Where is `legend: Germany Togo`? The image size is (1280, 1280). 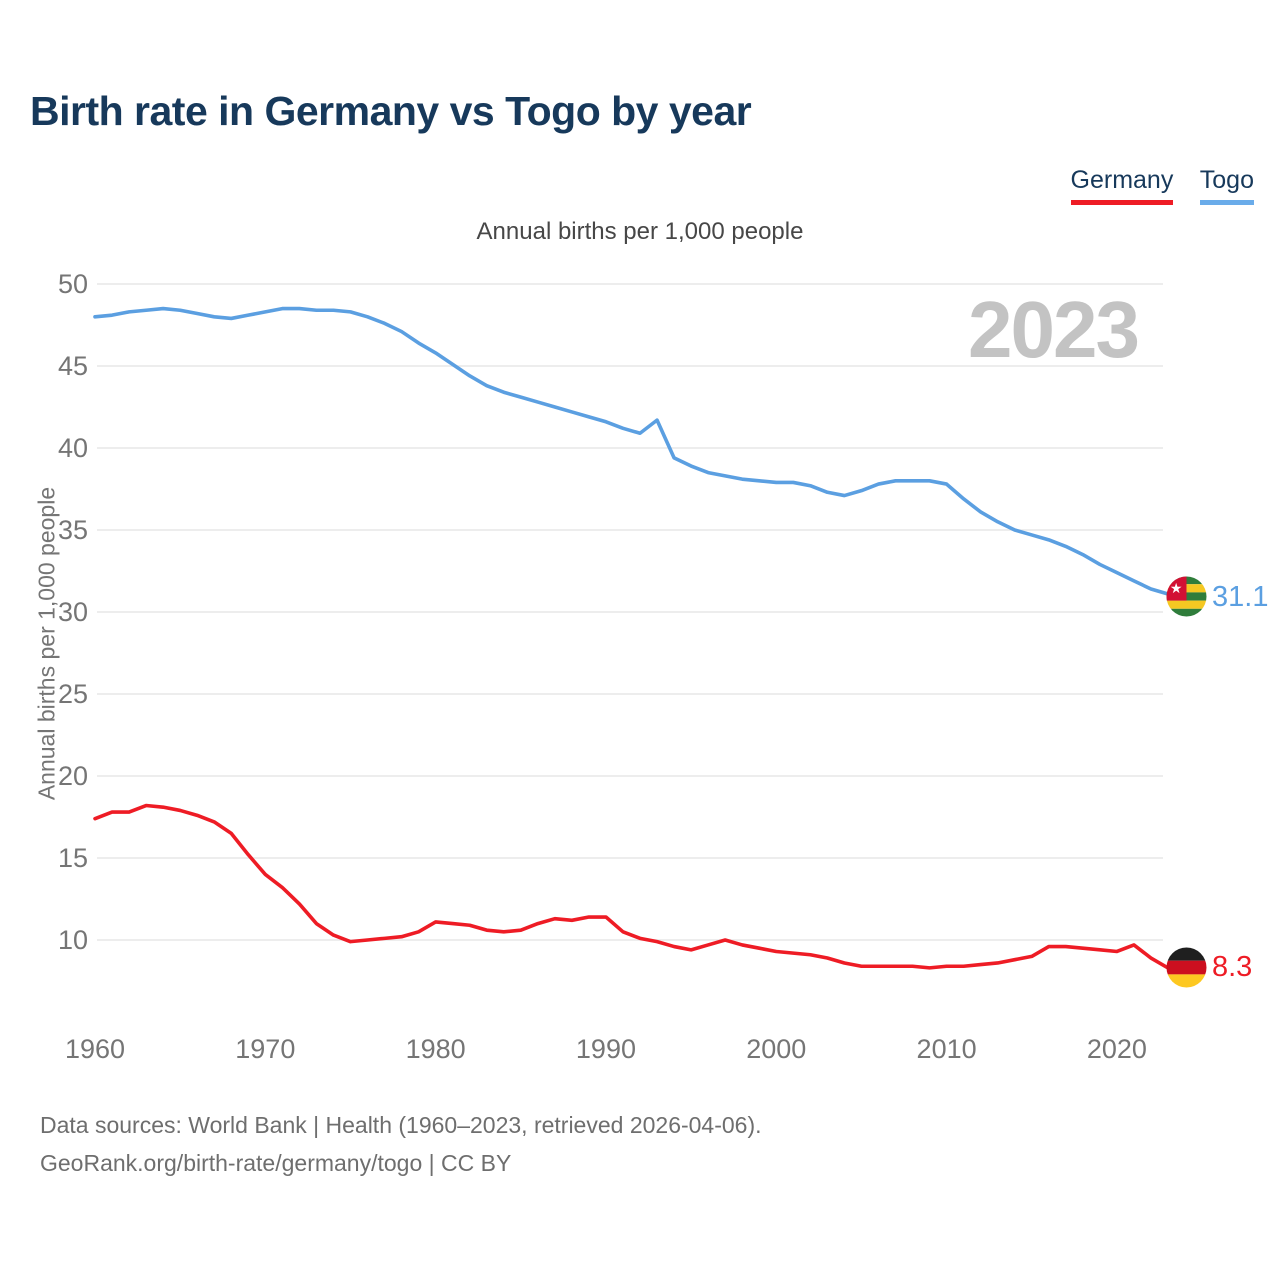 legend: Germany Togo is located at coordinates (1151, 185).